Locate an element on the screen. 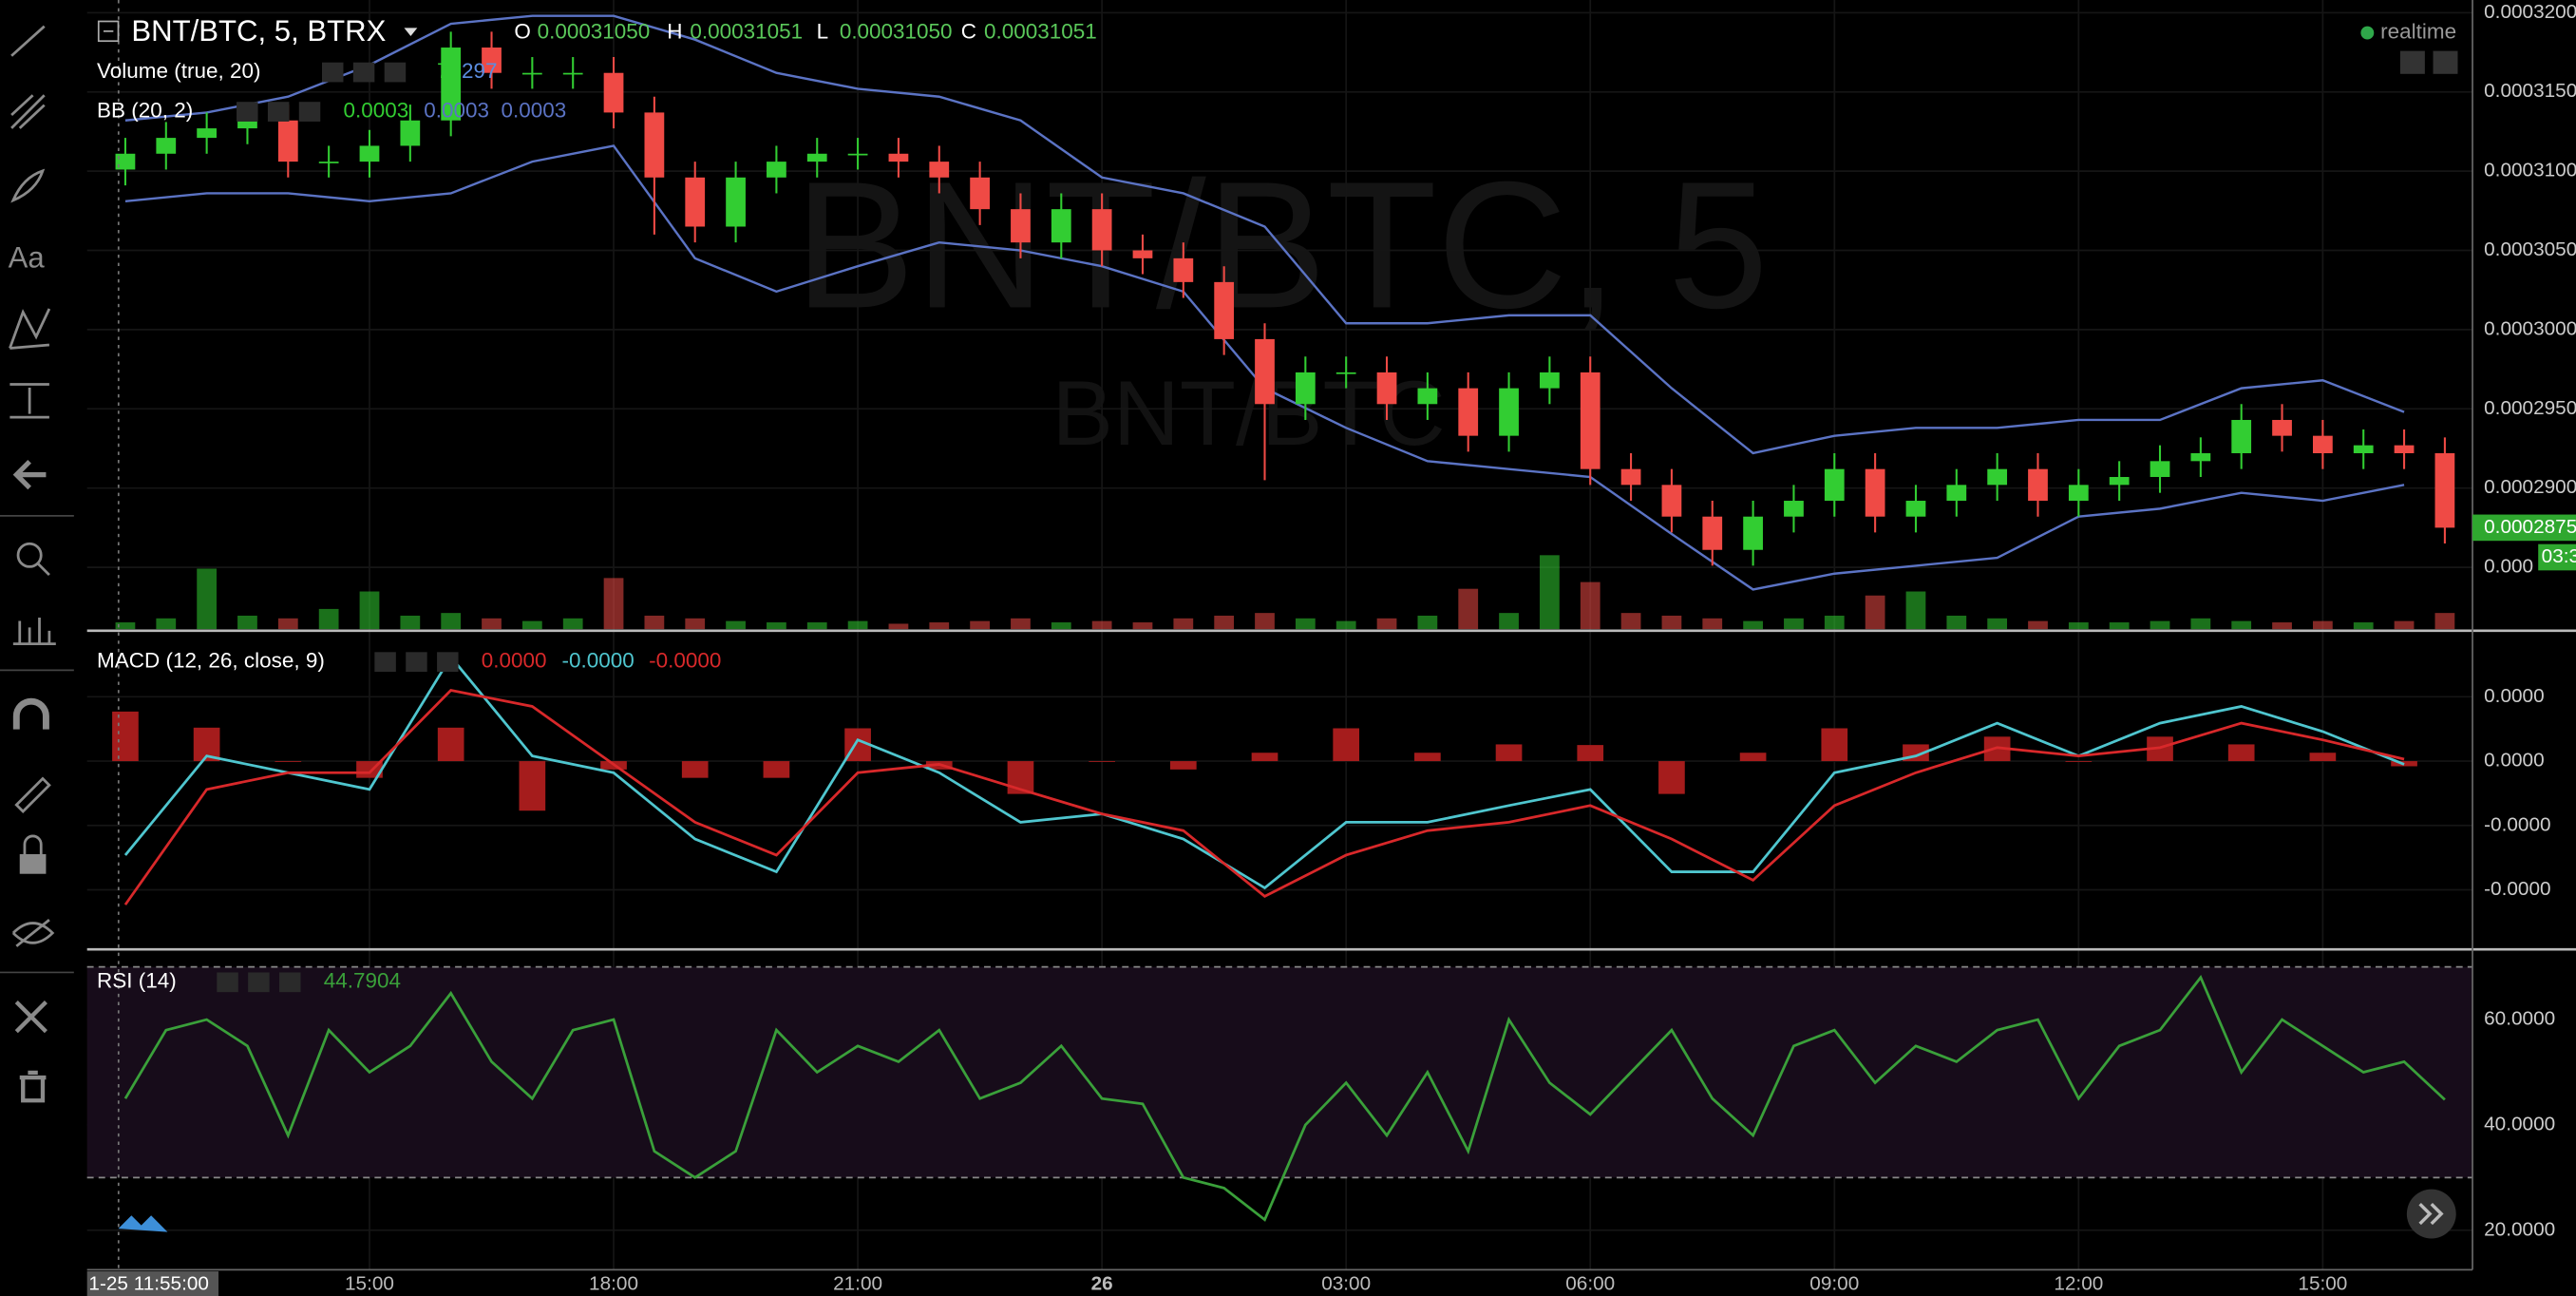 The image size is (2576, 1296). delete-tool is located at coordinates (33, 1086).